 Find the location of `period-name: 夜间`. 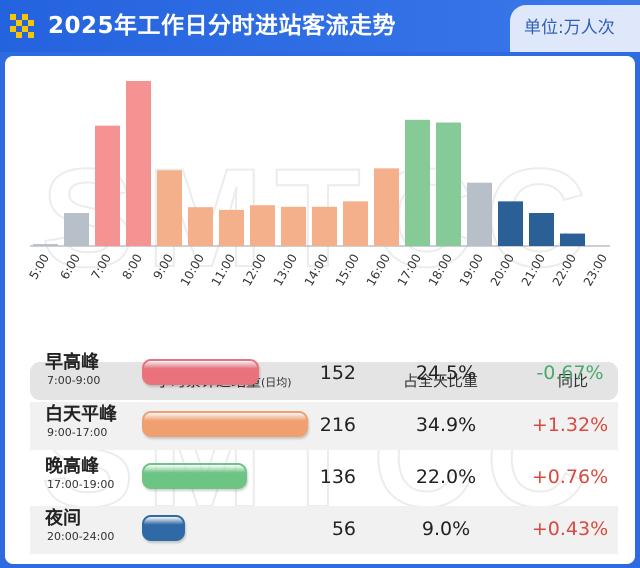

period-name: 夜间 is located at coordinates (63, 518).